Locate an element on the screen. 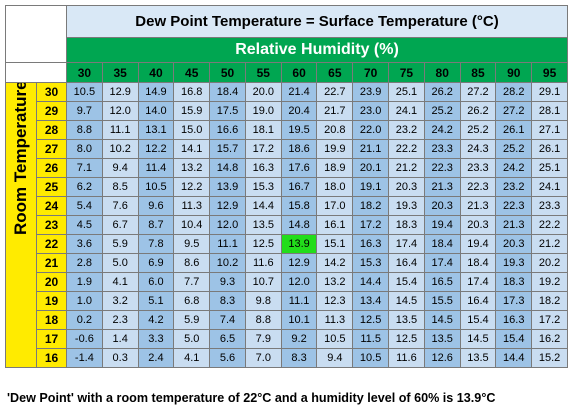 This screenshot has height=417, width=573. dew-point-cell: 27.1 is located at coordinates (549, 130).